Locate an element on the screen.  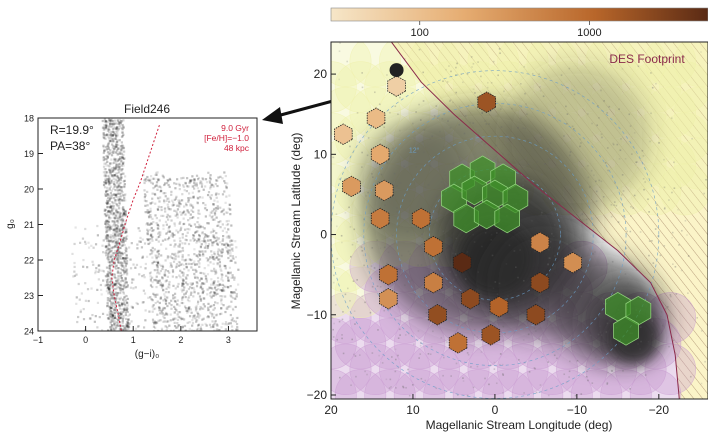
map-x-tick-label: −20 is located at coordinates (659, 410).